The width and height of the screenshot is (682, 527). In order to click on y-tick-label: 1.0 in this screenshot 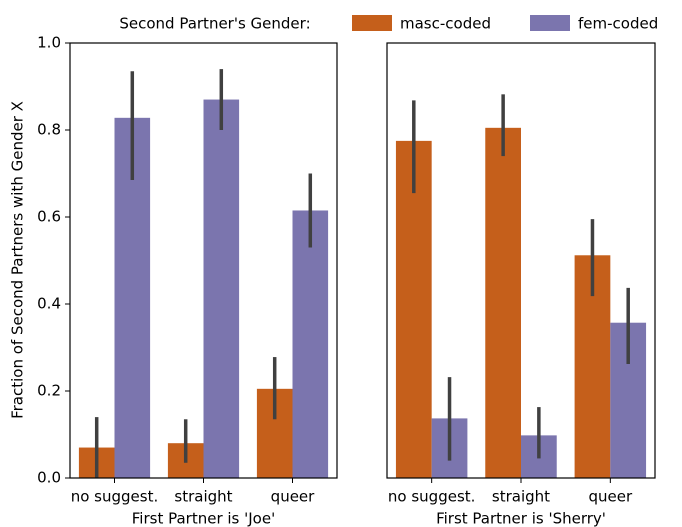, I will do `click(49, 43)`.